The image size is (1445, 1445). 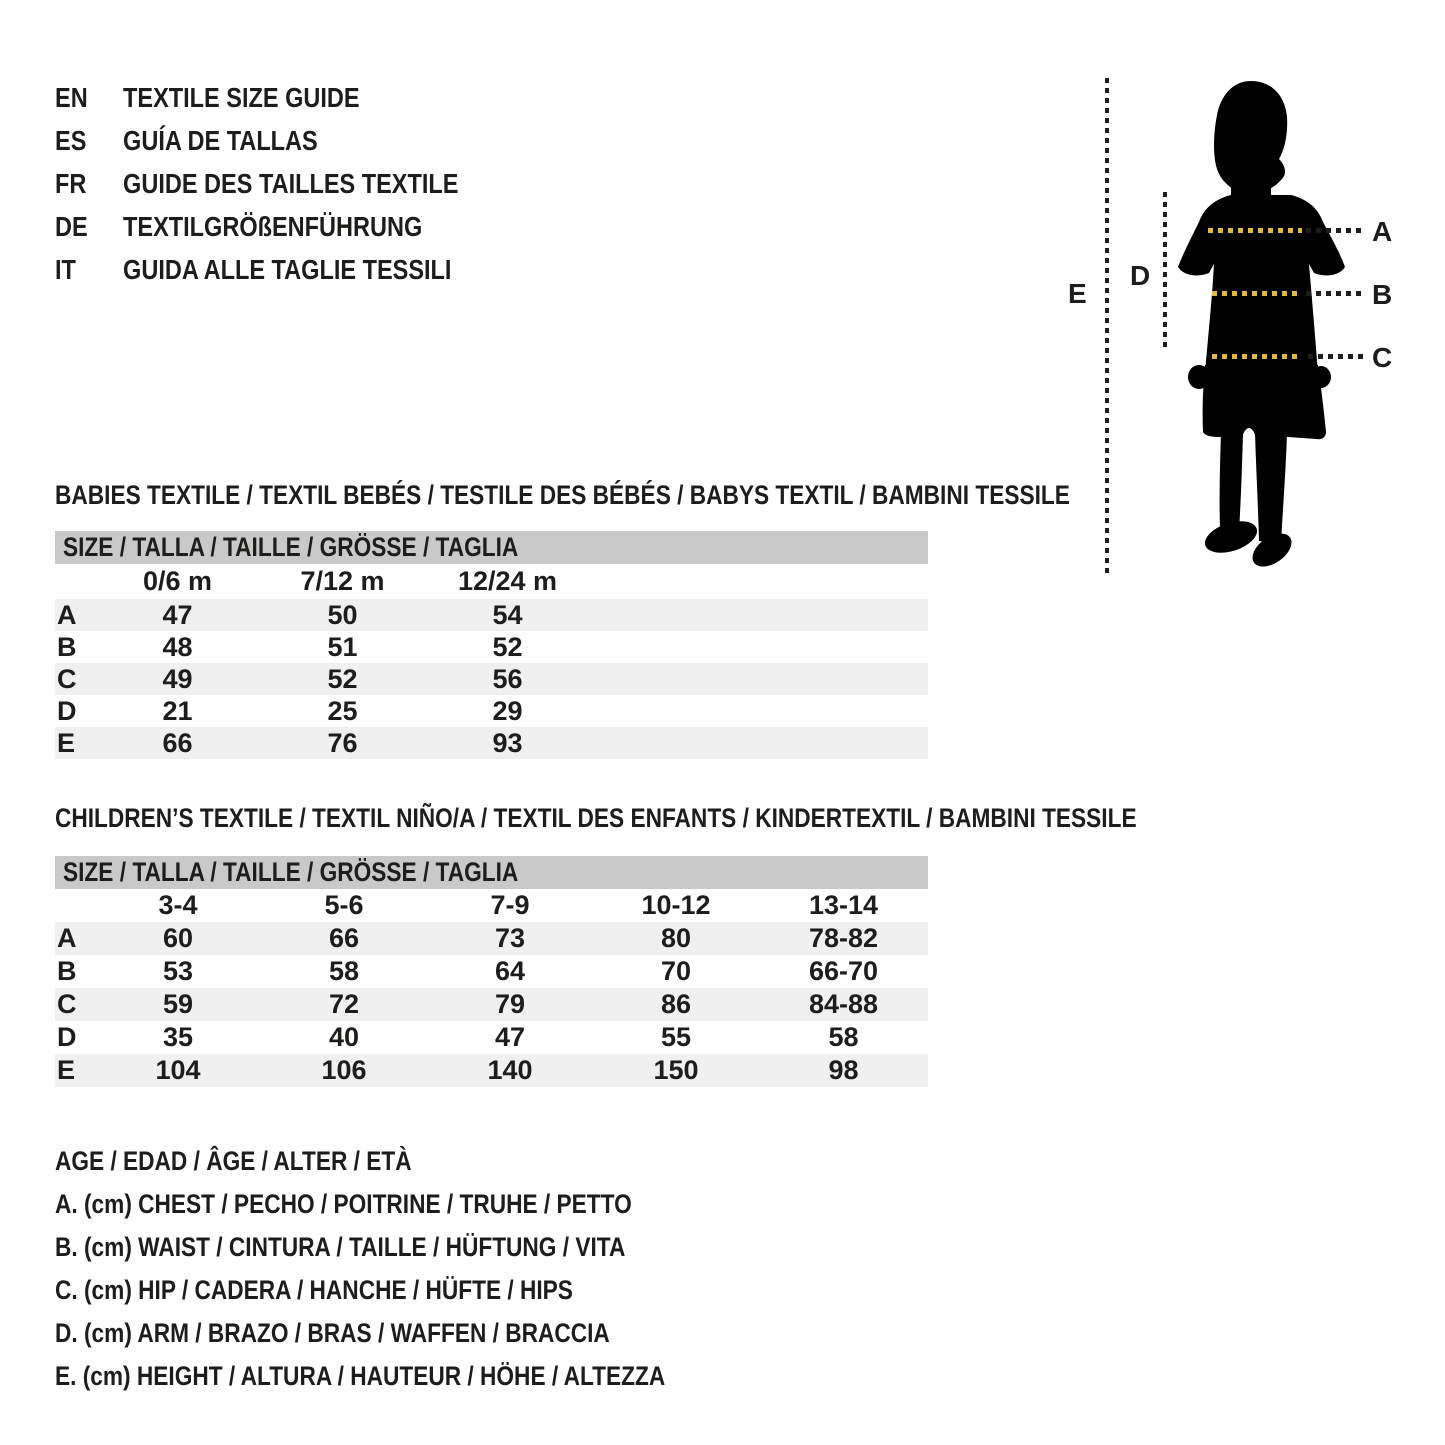 I want to click on value-cell: 48, so click(x=177, y=647).